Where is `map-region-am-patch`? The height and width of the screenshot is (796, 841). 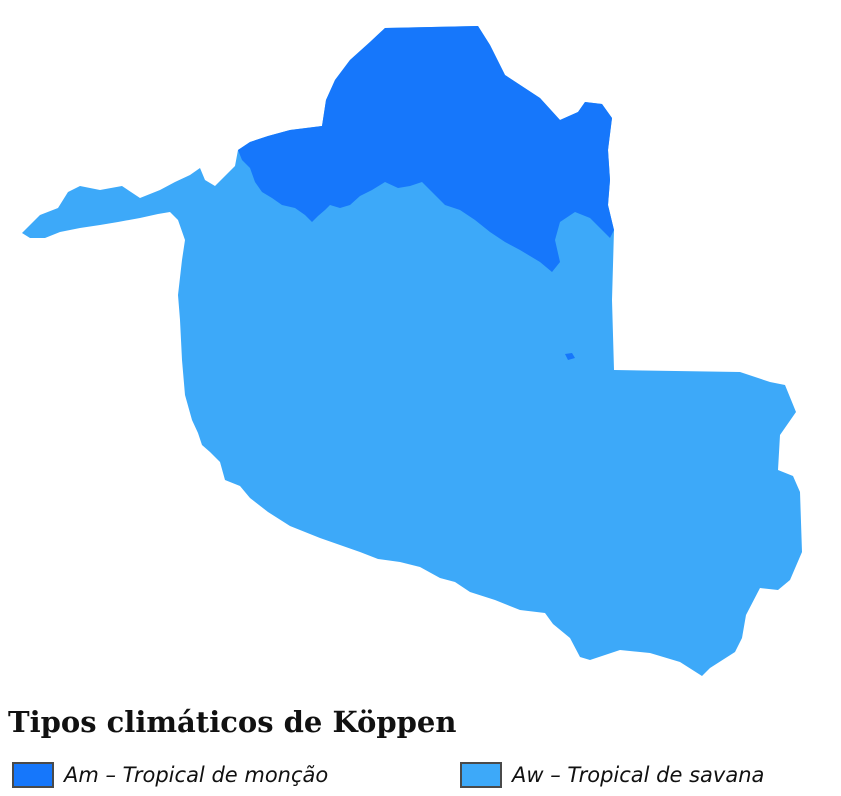 map-region-am-patch is located at coordinates (570, 356).